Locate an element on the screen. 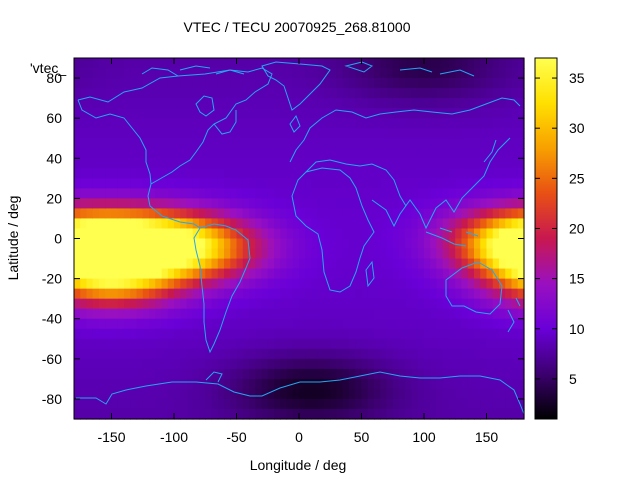 This screenshot has width=640, height=480. y-tick-label: 80 is located at coordinates (54, 78).